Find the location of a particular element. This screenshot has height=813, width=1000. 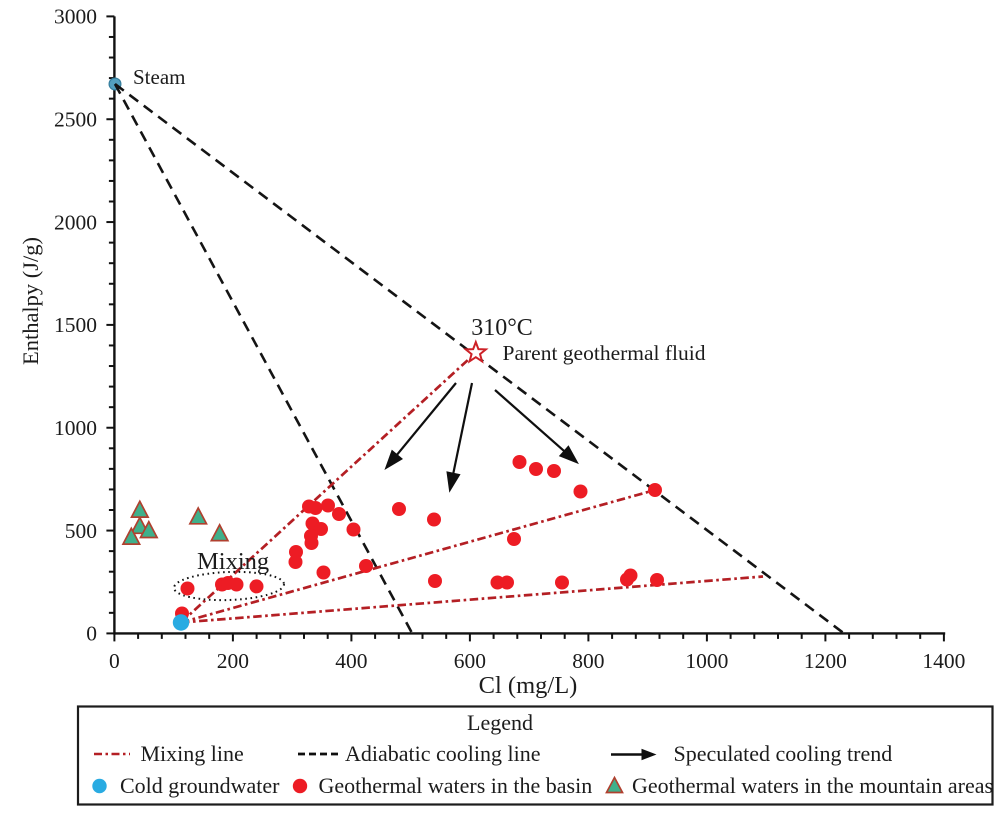

svg-text: 2000 is located at coordinates (75, 222).